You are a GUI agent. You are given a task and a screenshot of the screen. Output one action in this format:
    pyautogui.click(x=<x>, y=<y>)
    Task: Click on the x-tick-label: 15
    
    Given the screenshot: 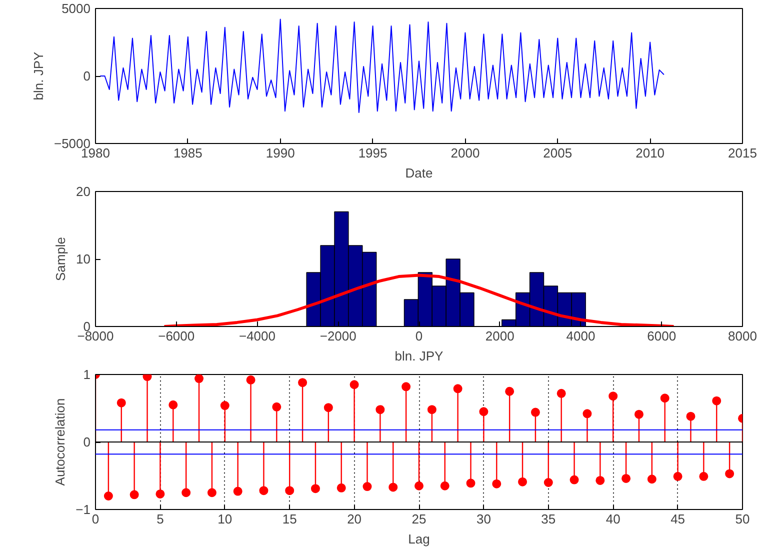 What is the action you would take?
    pyautogui.click(x=289, y=519)
    